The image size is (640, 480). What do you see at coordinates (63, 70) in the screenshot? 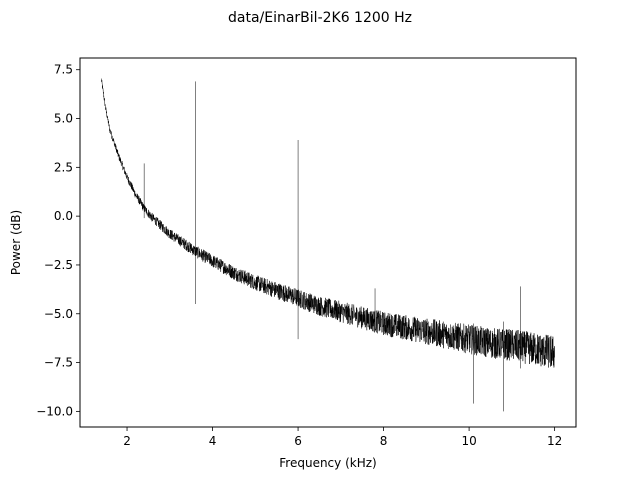
I see `y-tick-label: 7.5` at bounding box center [63, 70].